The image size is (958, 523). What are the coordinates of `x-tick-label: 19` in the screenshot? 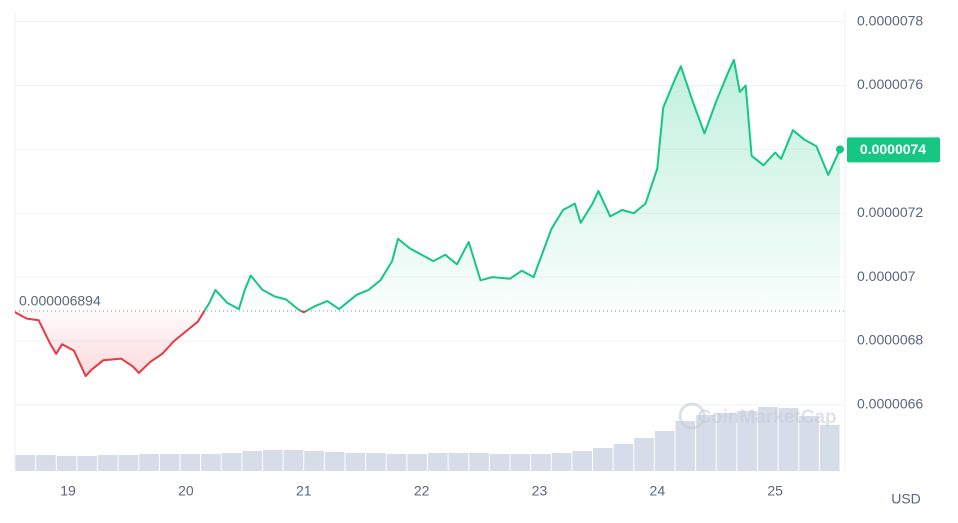 It's located at (68, 491).